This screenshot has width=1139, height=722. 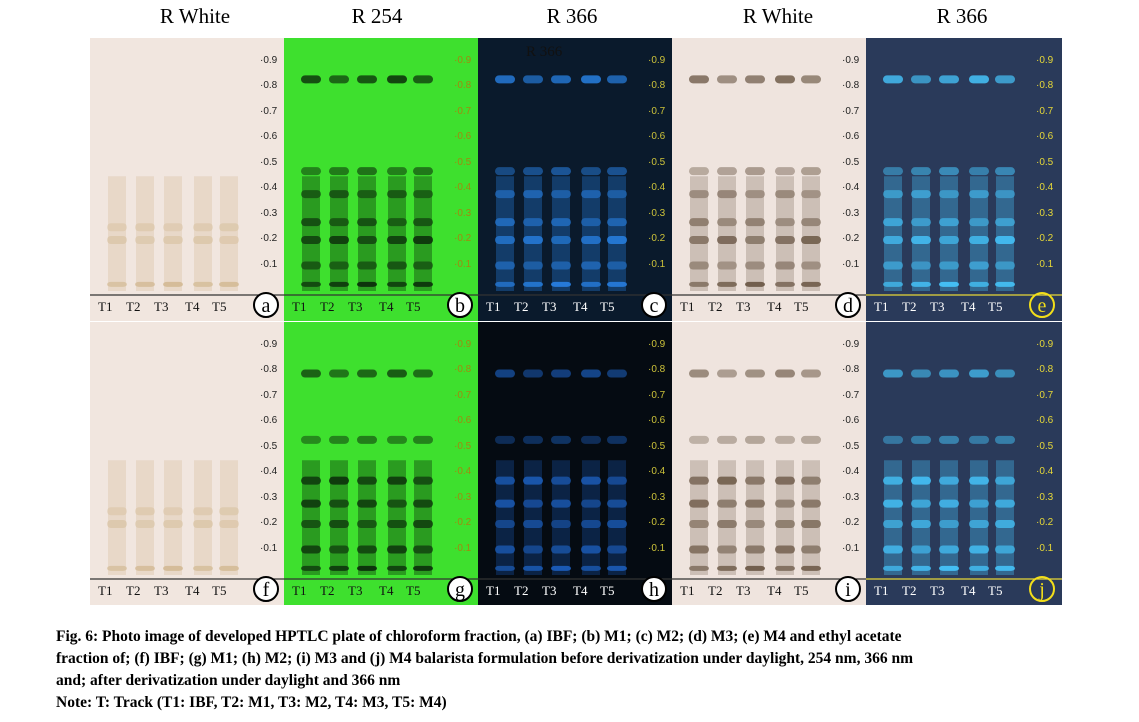 I want to click on rf-tick-label: ·0.2, so click(x=657, y=238).